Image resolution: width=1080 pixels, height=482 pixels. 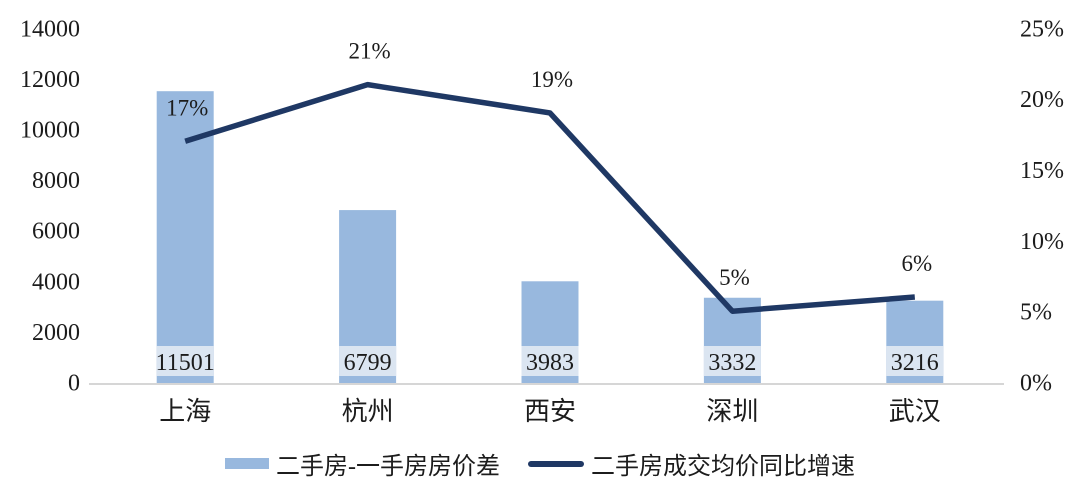 I want to click on category-label: 深圳, so click(x=732, y=411).